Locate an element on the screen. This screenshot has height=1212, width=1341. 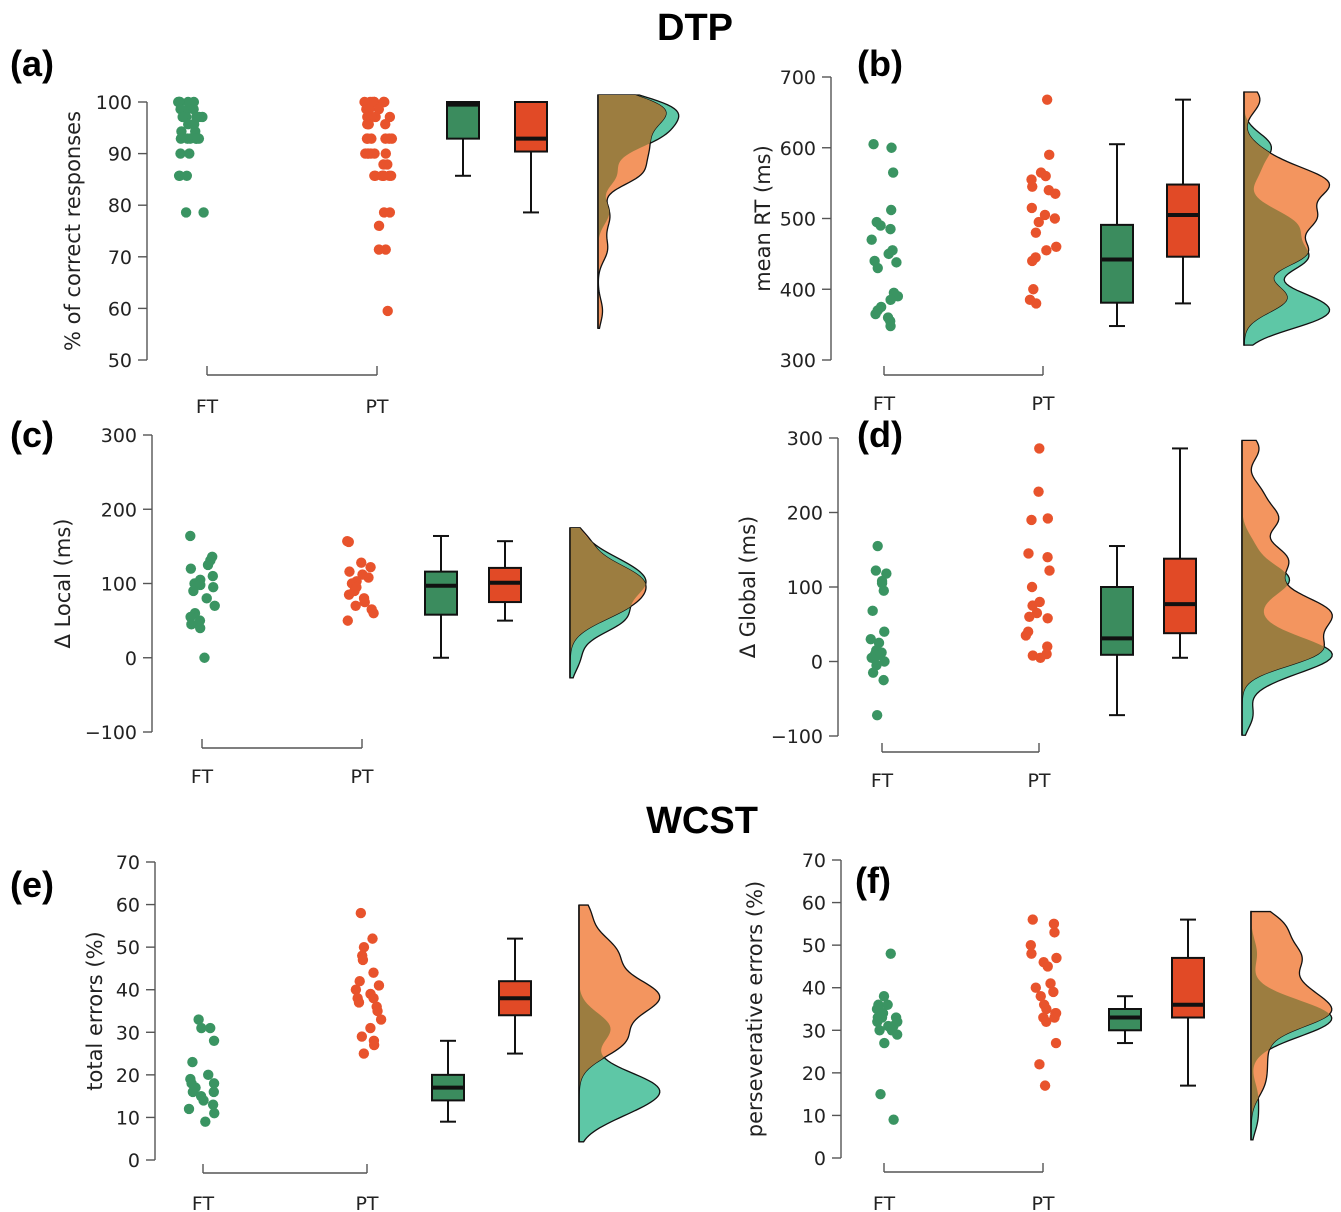
y-tick-label: 60 is located at coordinates (120, 309).